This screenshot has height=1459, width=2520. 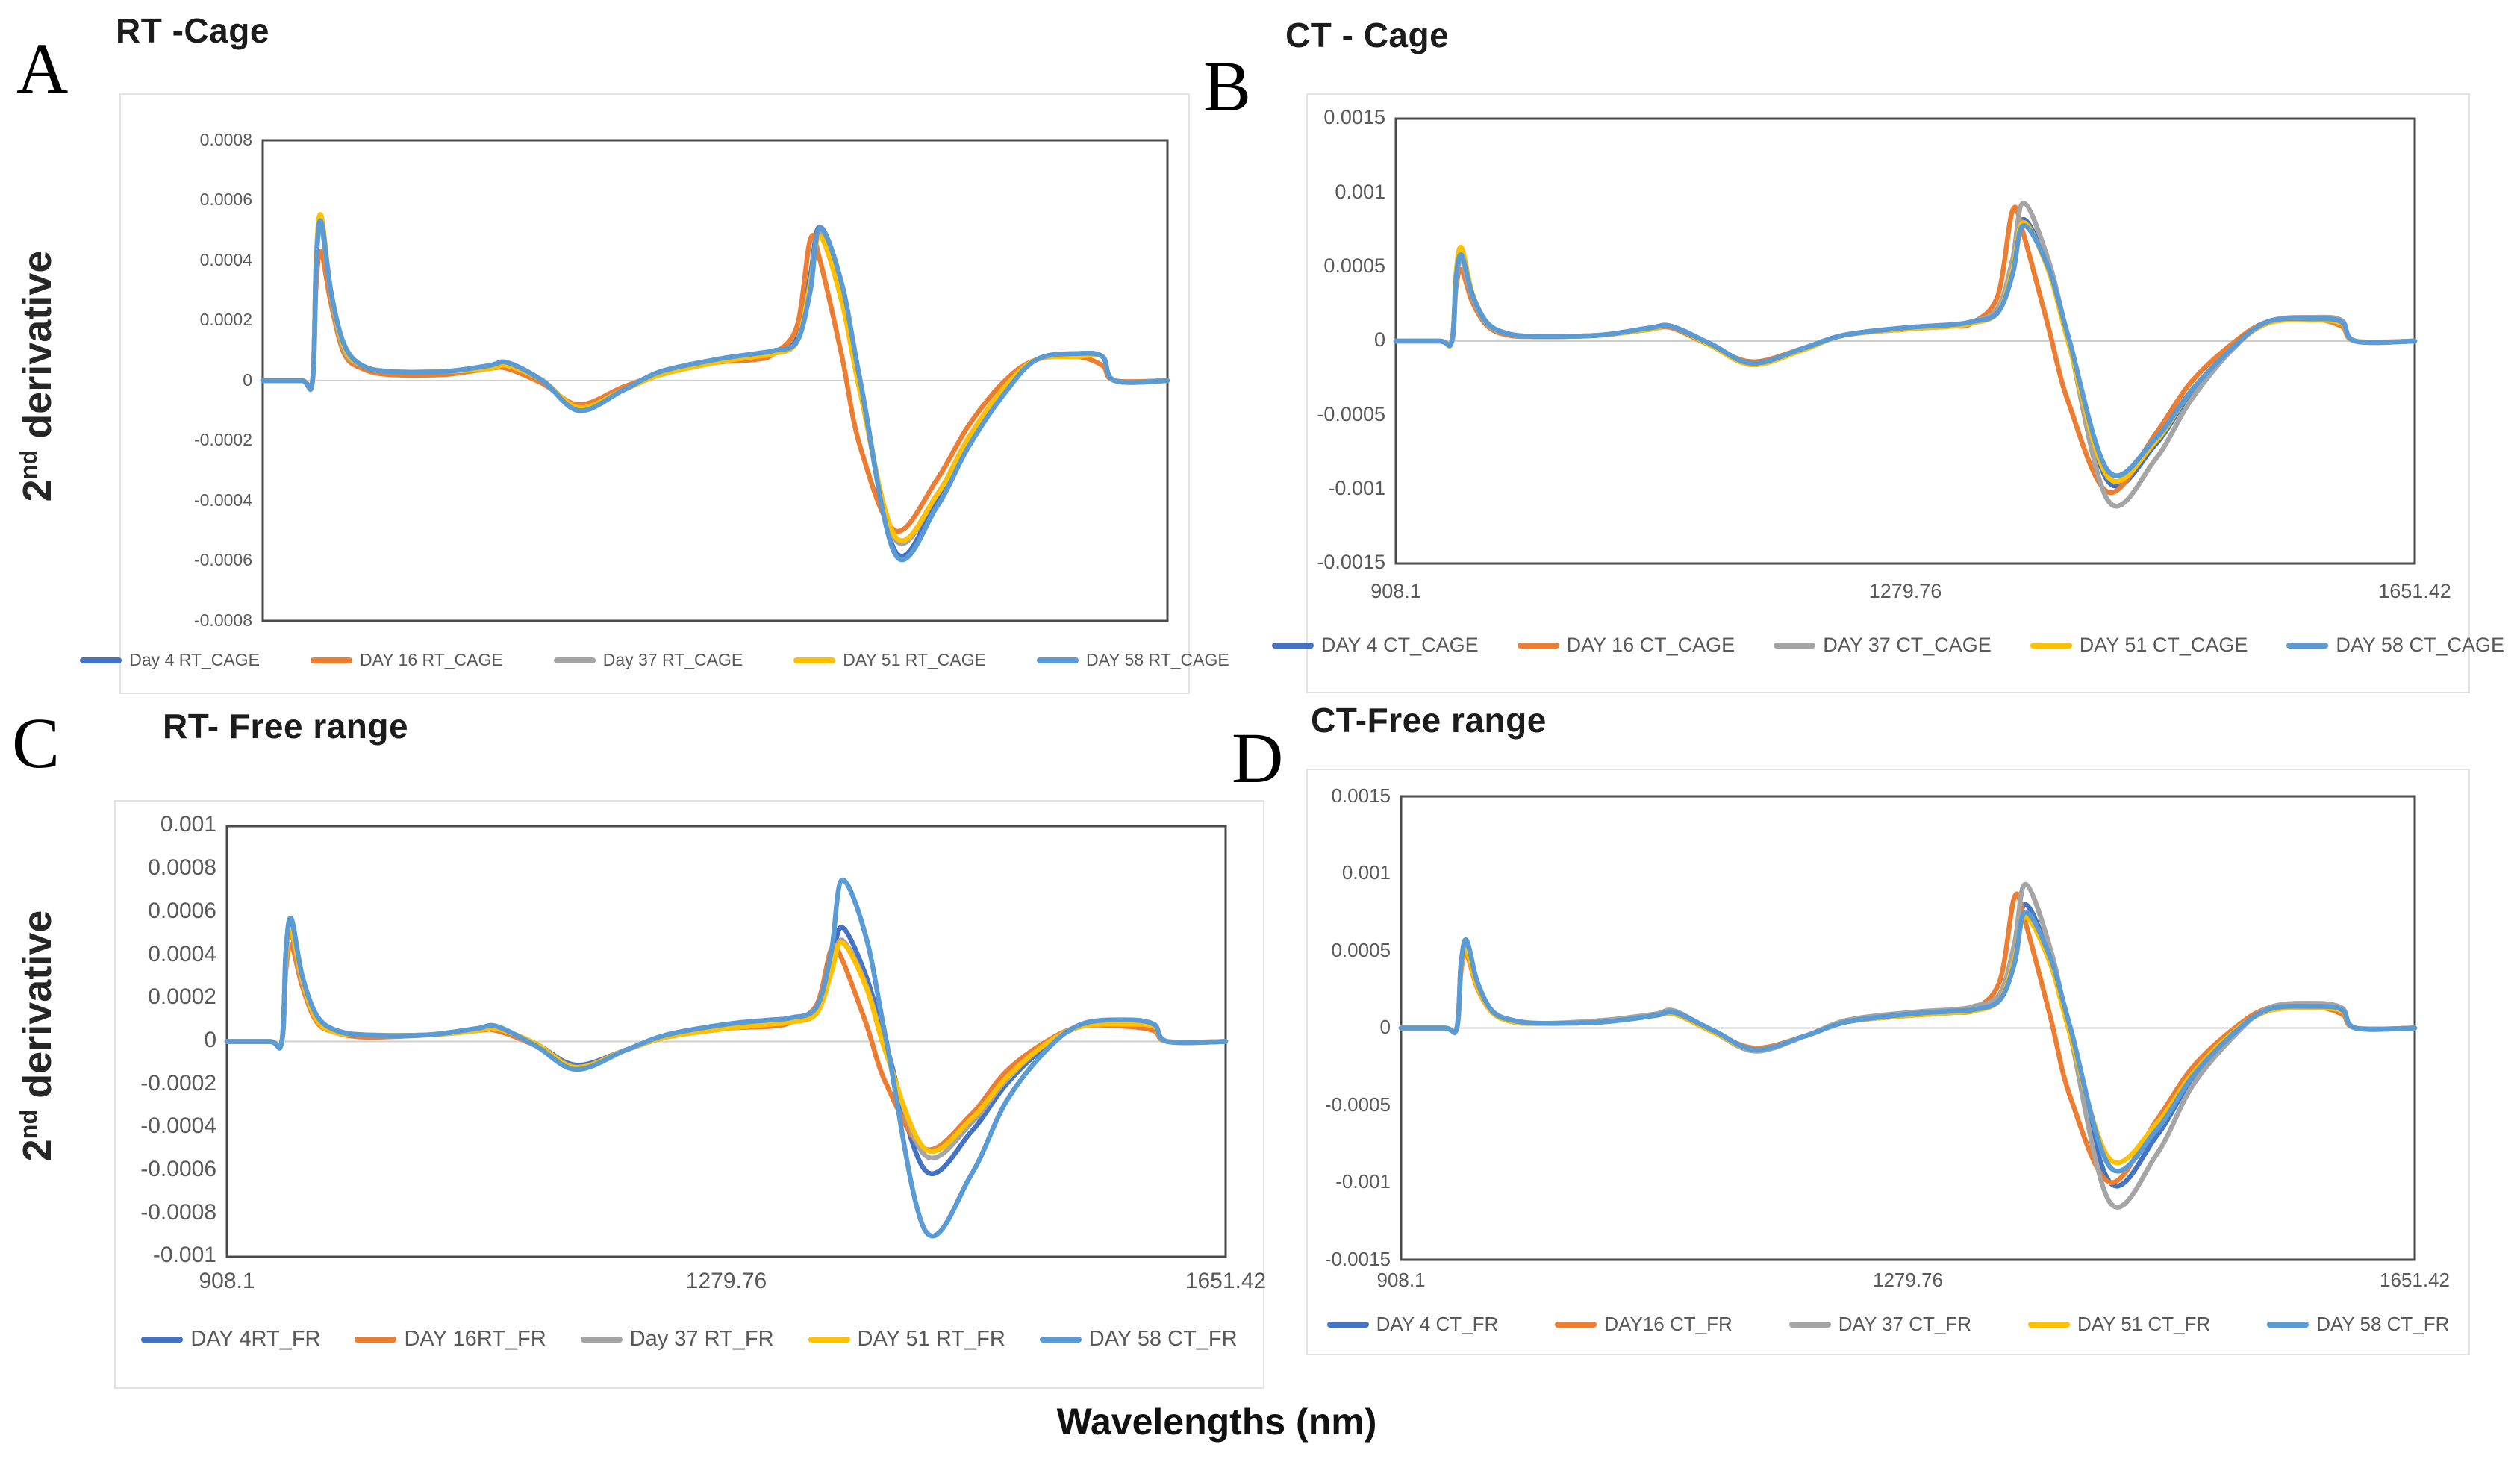 What do you see at coordinates (672, 660) in the screenshot?
I see `legend-label: Day 37 RT_CAGE` at bounding box center [672, 660].